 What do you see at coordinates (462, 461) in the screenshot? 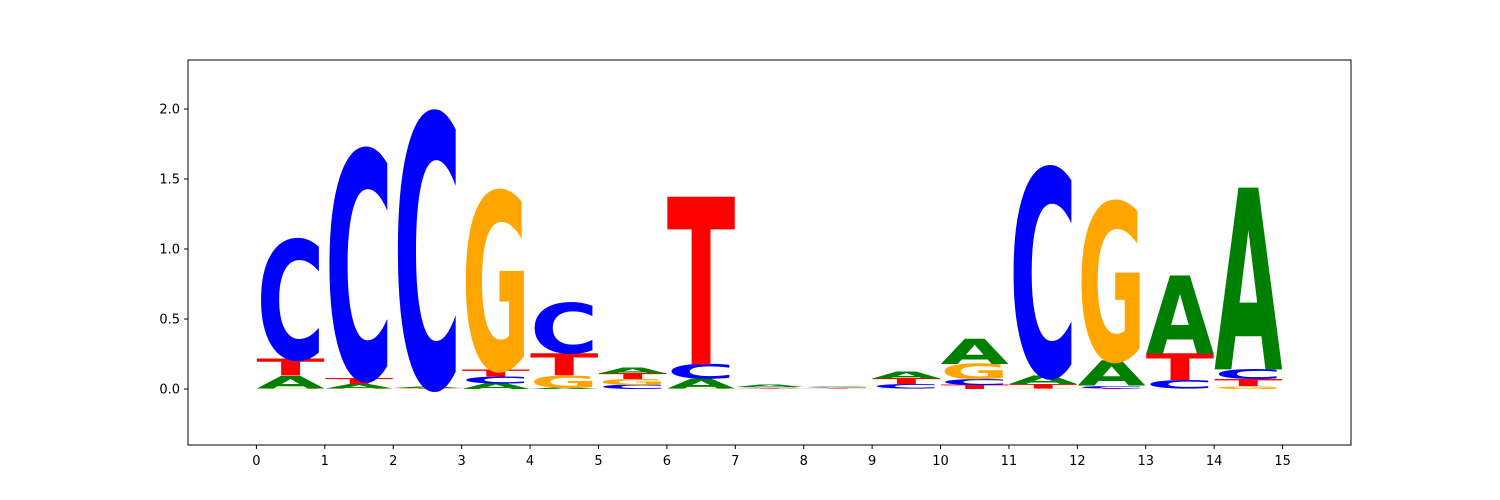
I see `x-tick-label: 3` at bounding box center [462, 461].